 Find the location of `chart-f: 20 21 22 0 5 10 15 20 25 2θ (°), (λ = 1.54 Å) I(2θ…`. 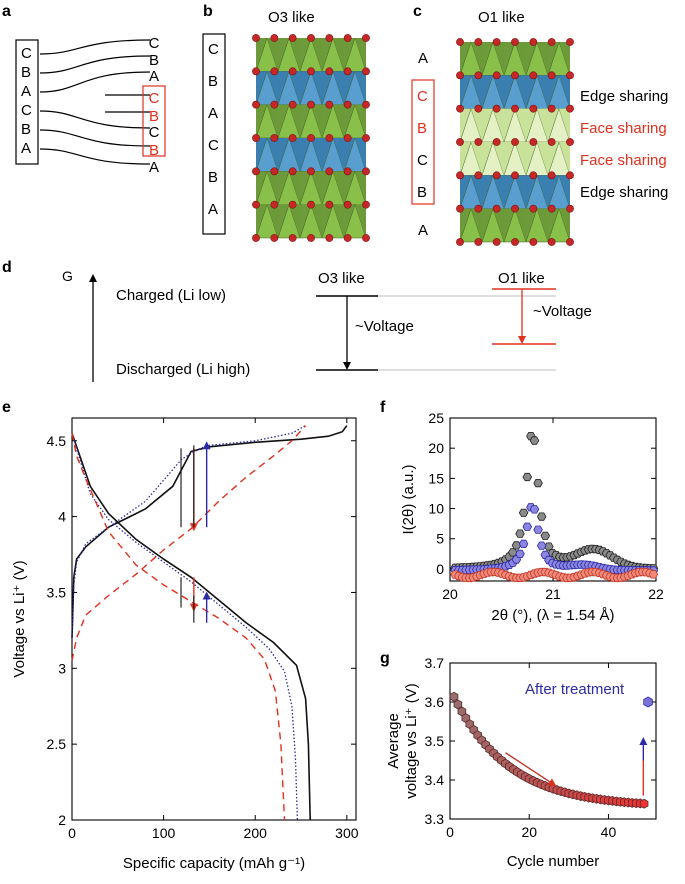

chart-f: 20 21 22 0 5 10 15 20 25 2θ (°), (λ = 1.54 Å) I(2θ… is located at coordinates (532, 517).